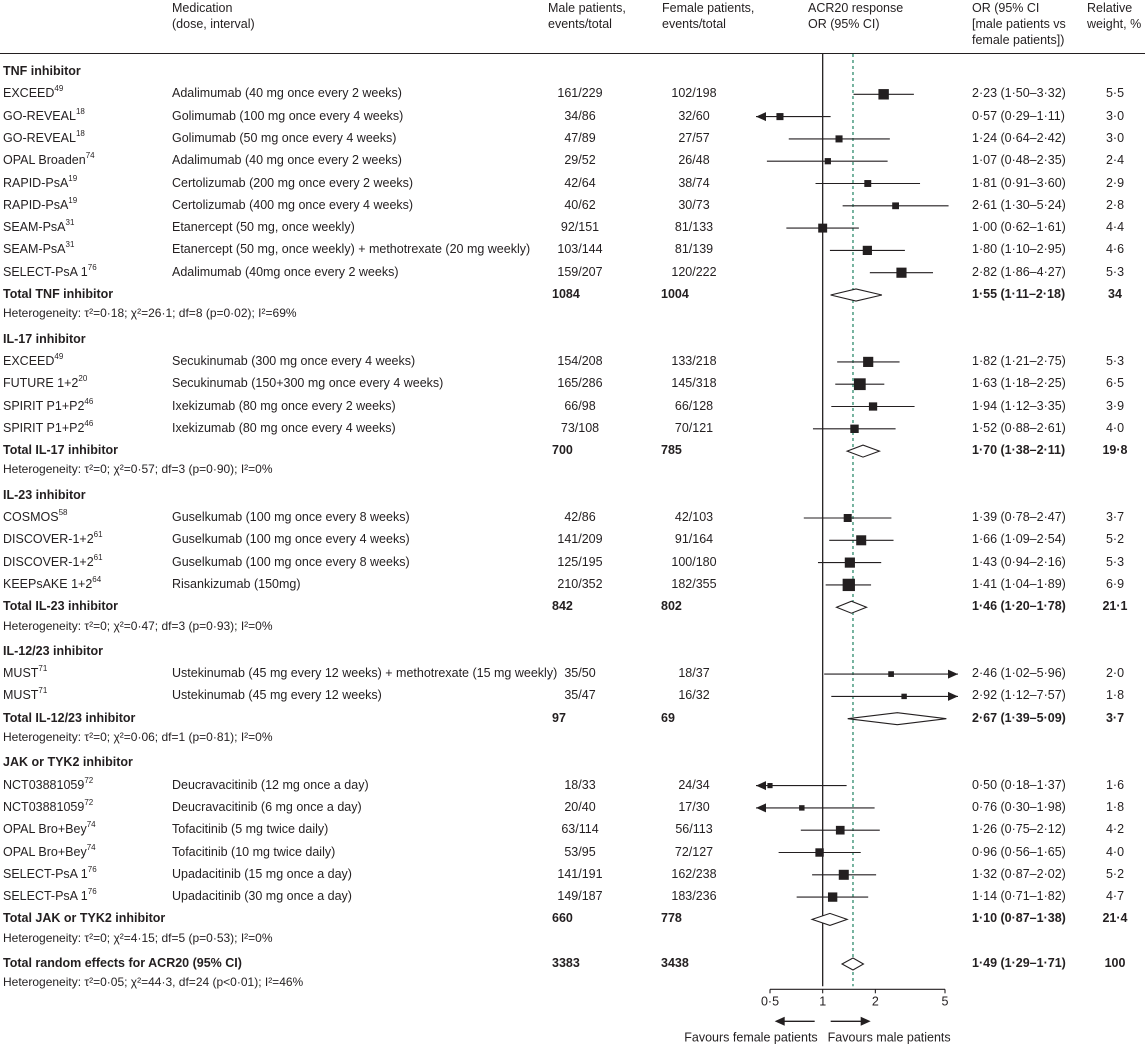  I want to click on female-events: 18/37, so click(694, 673).